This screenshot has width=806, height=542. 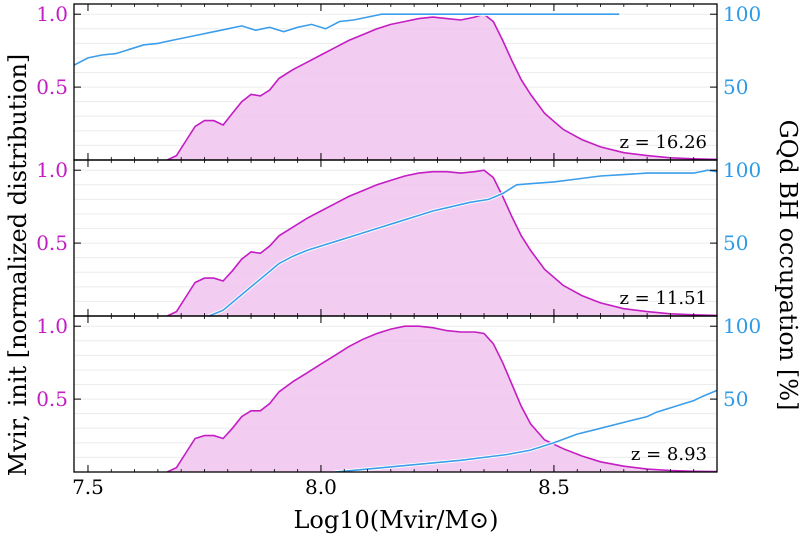 What do you see at coordinates (321, 487) in the screenshot?
I see `x-tick-label: 8.0` at bounding box center [321, 487].